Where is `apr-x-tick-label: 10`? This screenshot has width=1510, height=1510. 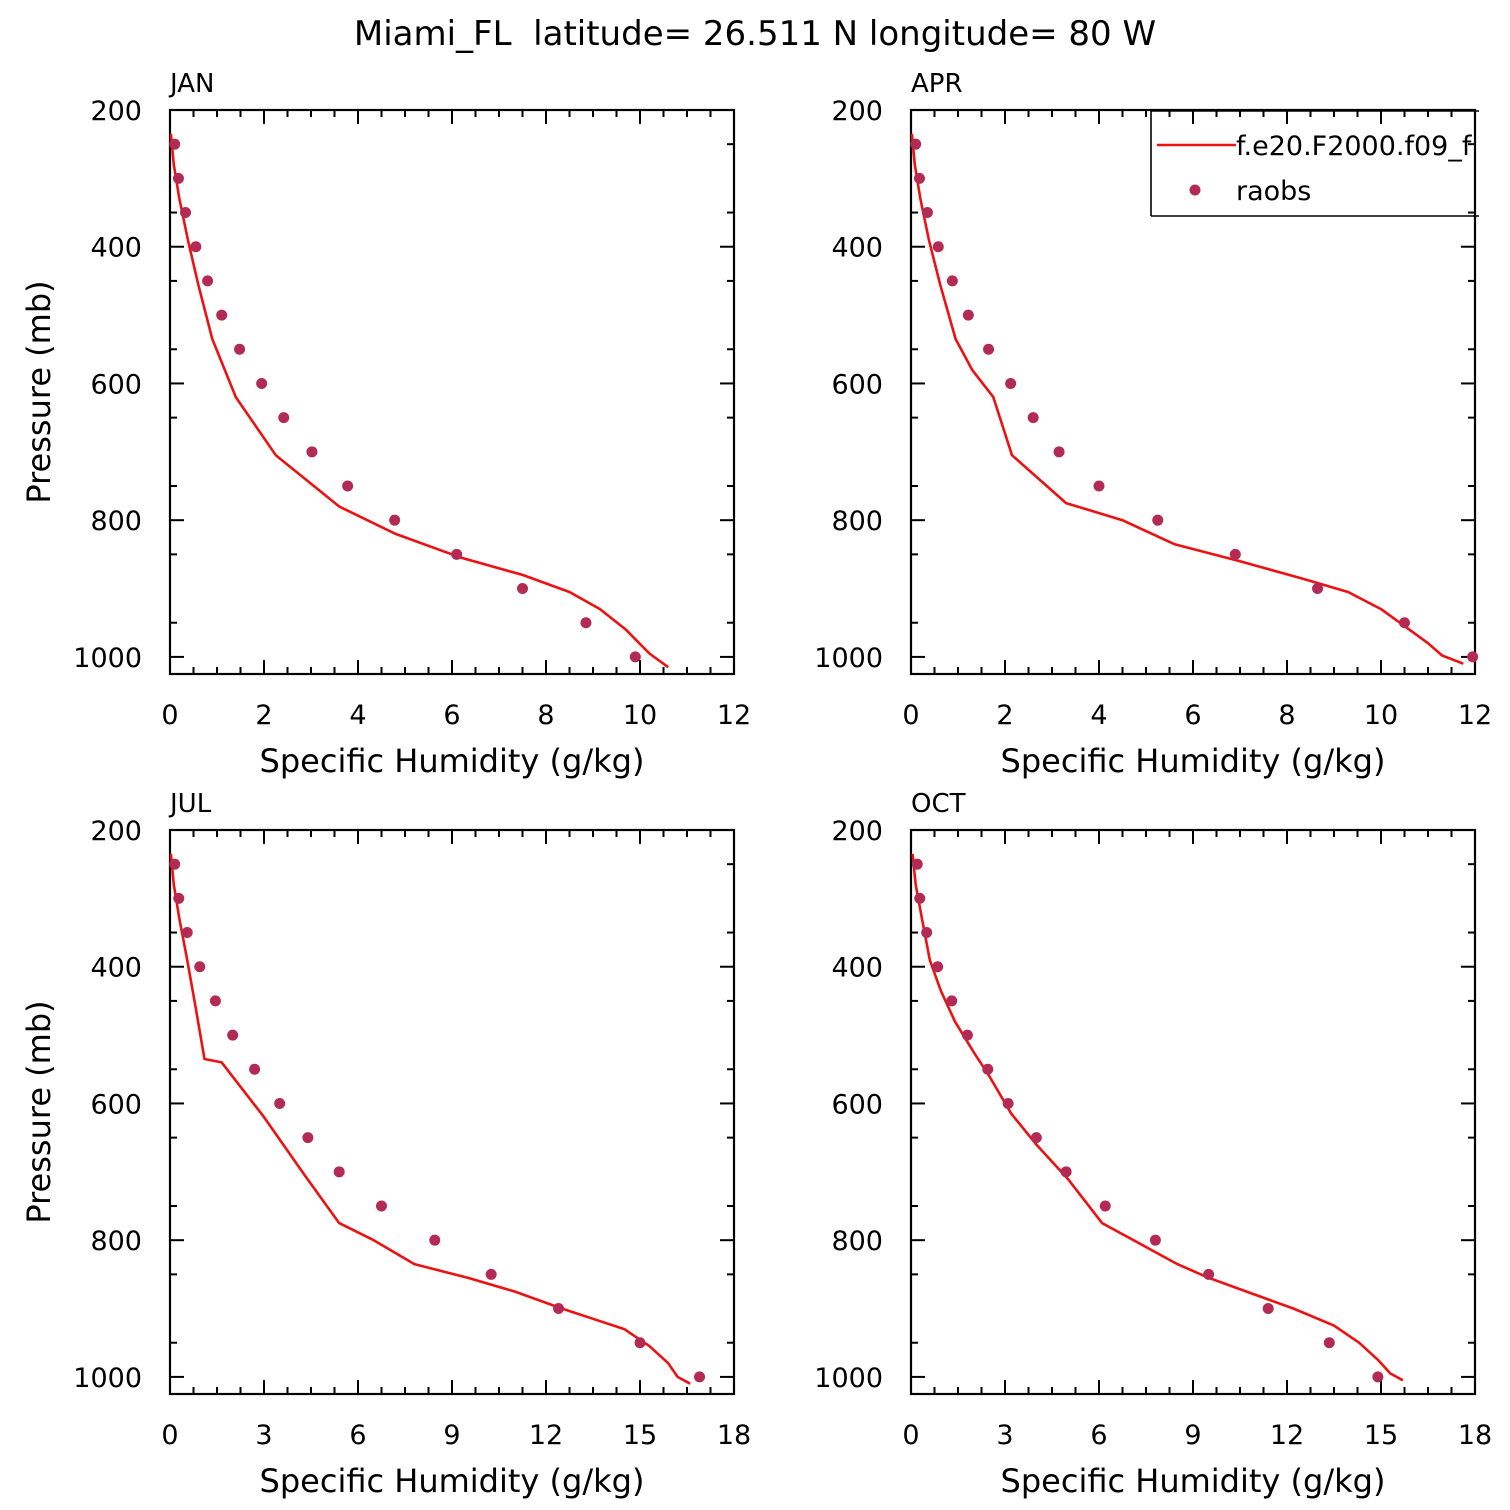
apr-x-tick-label: 10 is located at coordinates (1381, 715).